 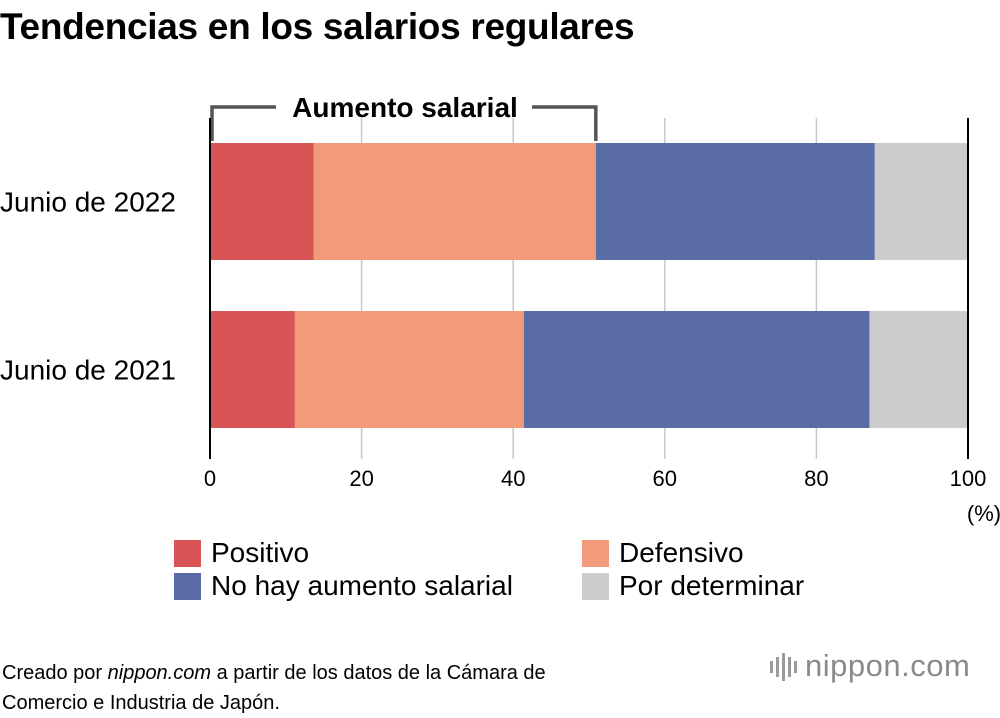 What do you see at coordinates (243, 123) in the screenshot?
I see `bracket-left` at bounding box center [243, 123].